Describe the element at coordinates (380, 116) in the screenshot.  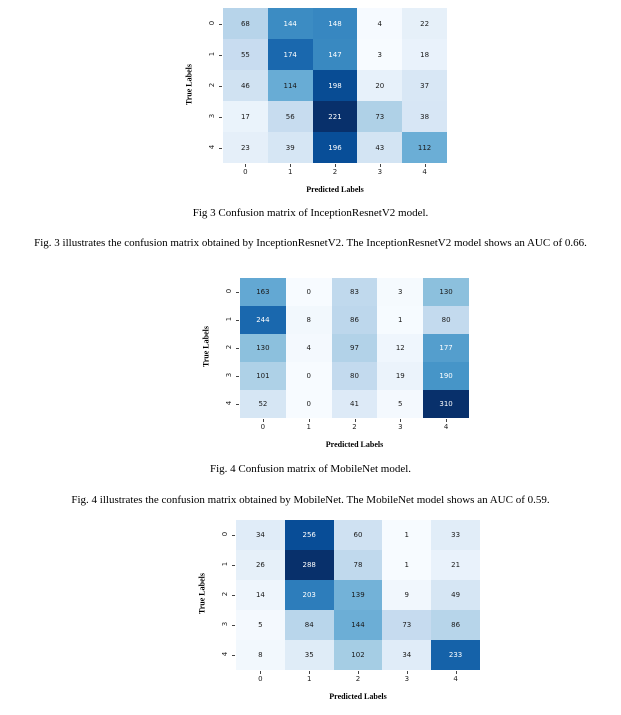
I see `heatmap-cell: 73` at that location.